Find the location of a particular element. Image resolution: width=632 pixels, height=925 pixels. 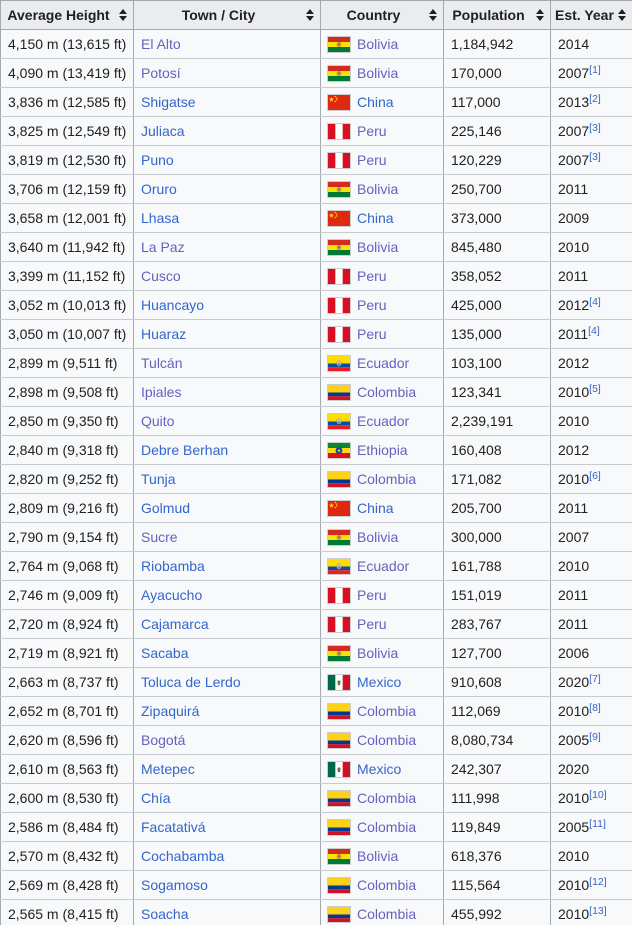

city-link: Soacha is located at coordinates (165, 914).